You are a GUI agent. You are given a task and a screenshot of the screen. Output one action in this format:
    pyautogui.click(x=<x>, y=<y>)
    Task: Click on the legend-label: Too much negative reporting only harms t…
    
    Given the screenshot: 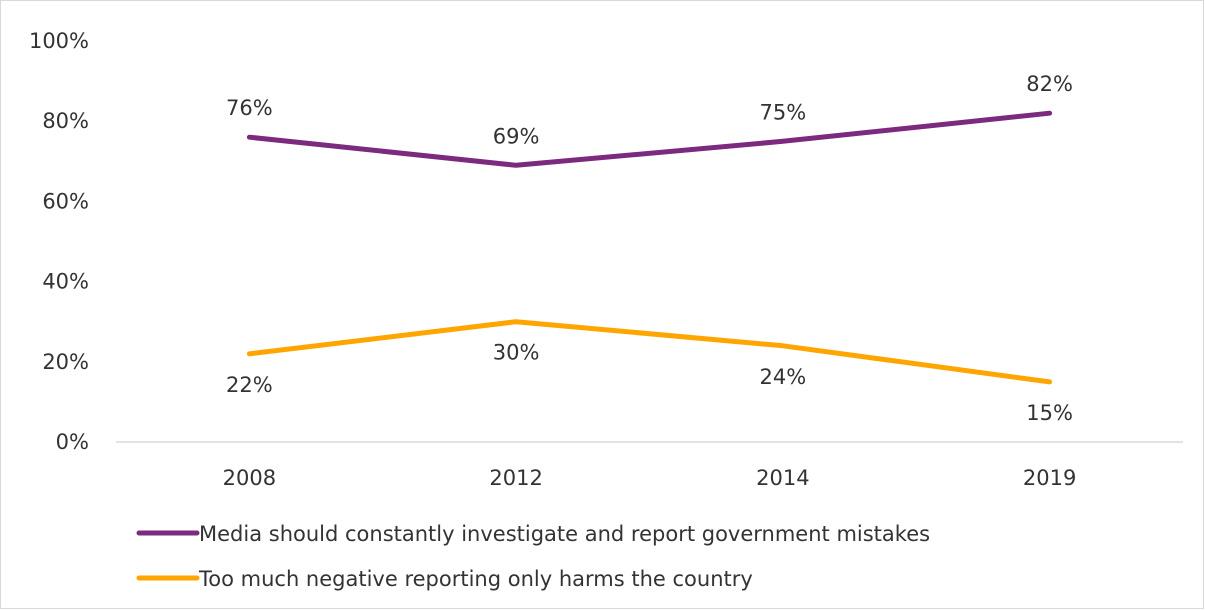 What is the action you would take?
    pyautogui.click(x=475, y=579)
    